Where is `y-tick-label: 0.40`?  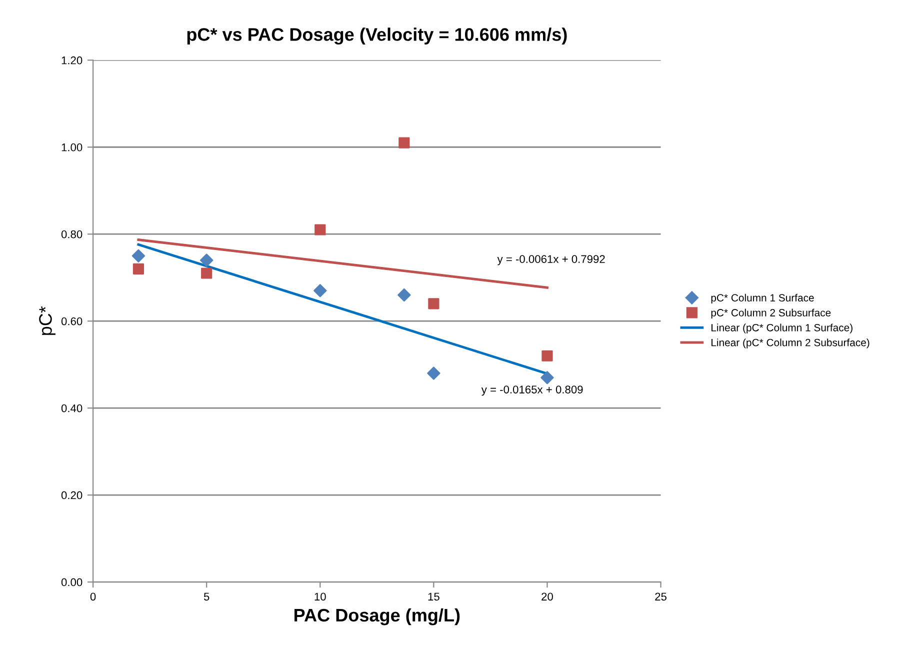 y-tick-label: 0.40 is located at coordinates (71, 408).